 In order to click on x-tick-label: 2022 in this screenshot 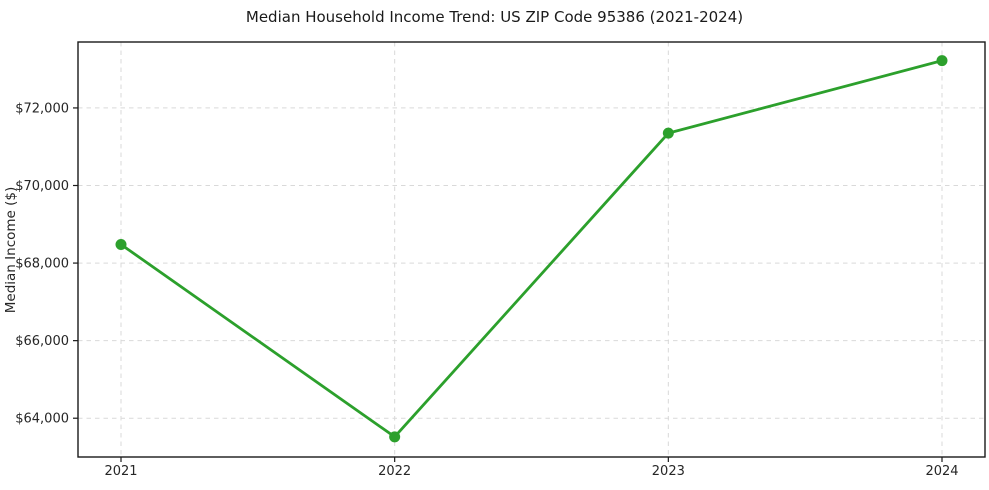, I will do `click(394, 471)`.